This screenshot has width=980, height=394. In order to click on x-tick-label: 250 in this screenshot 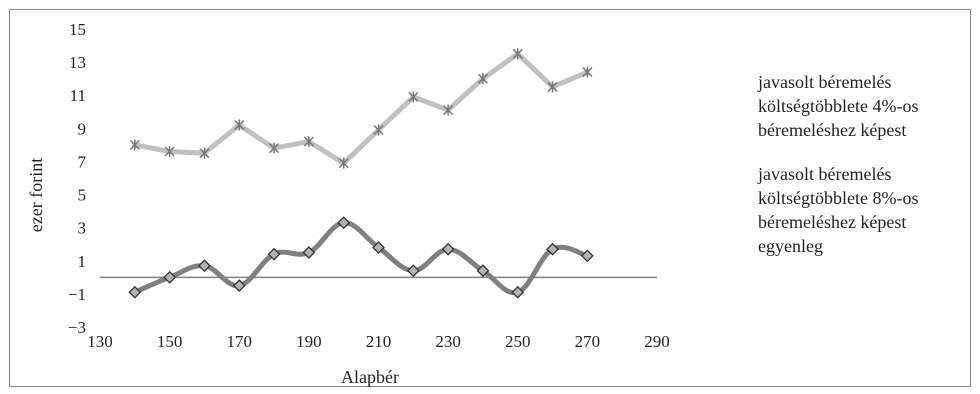, I will do `click(518, 341)`.